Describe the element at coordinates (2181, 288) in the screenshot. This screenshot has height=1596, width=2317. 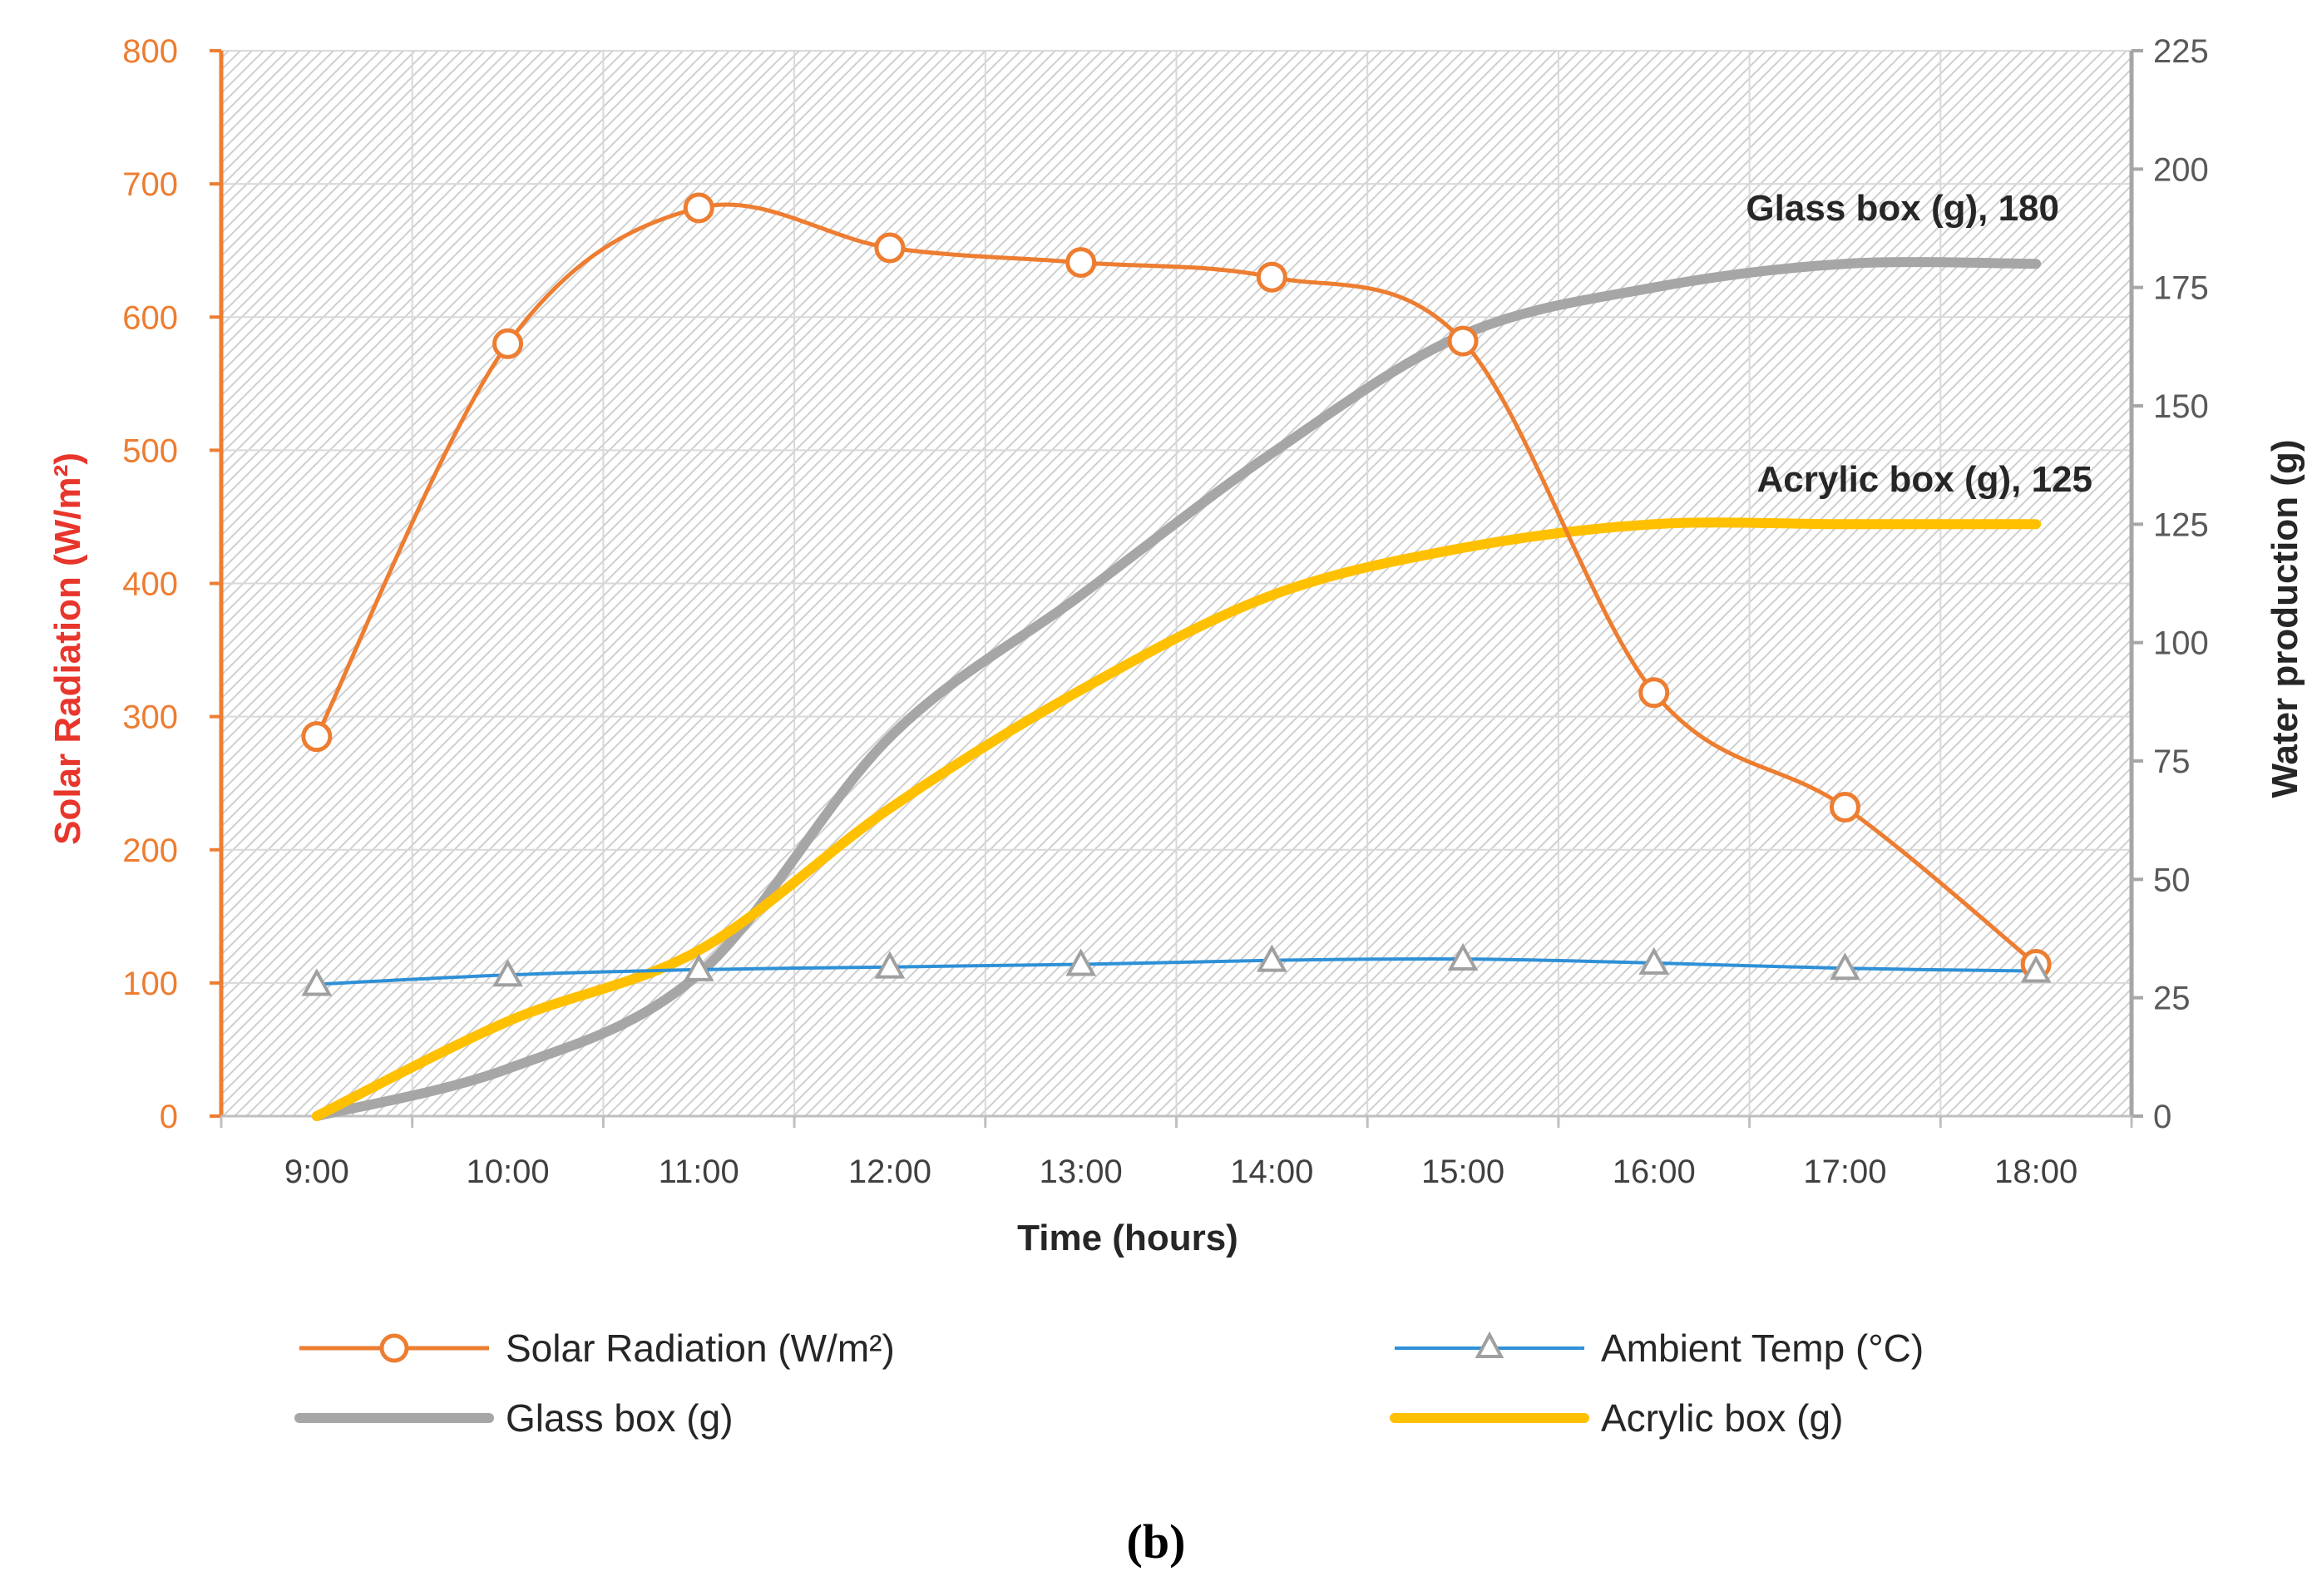
I see `y-right-tick-7: 175` at that location.